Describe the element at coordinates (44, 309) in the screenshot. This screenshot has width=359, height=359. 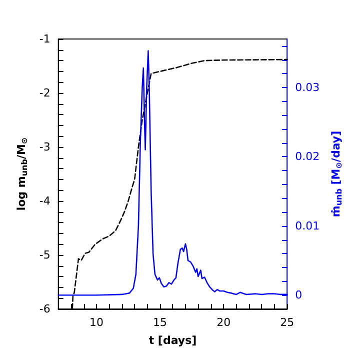
I see `y-tick-label: -6` at that location.